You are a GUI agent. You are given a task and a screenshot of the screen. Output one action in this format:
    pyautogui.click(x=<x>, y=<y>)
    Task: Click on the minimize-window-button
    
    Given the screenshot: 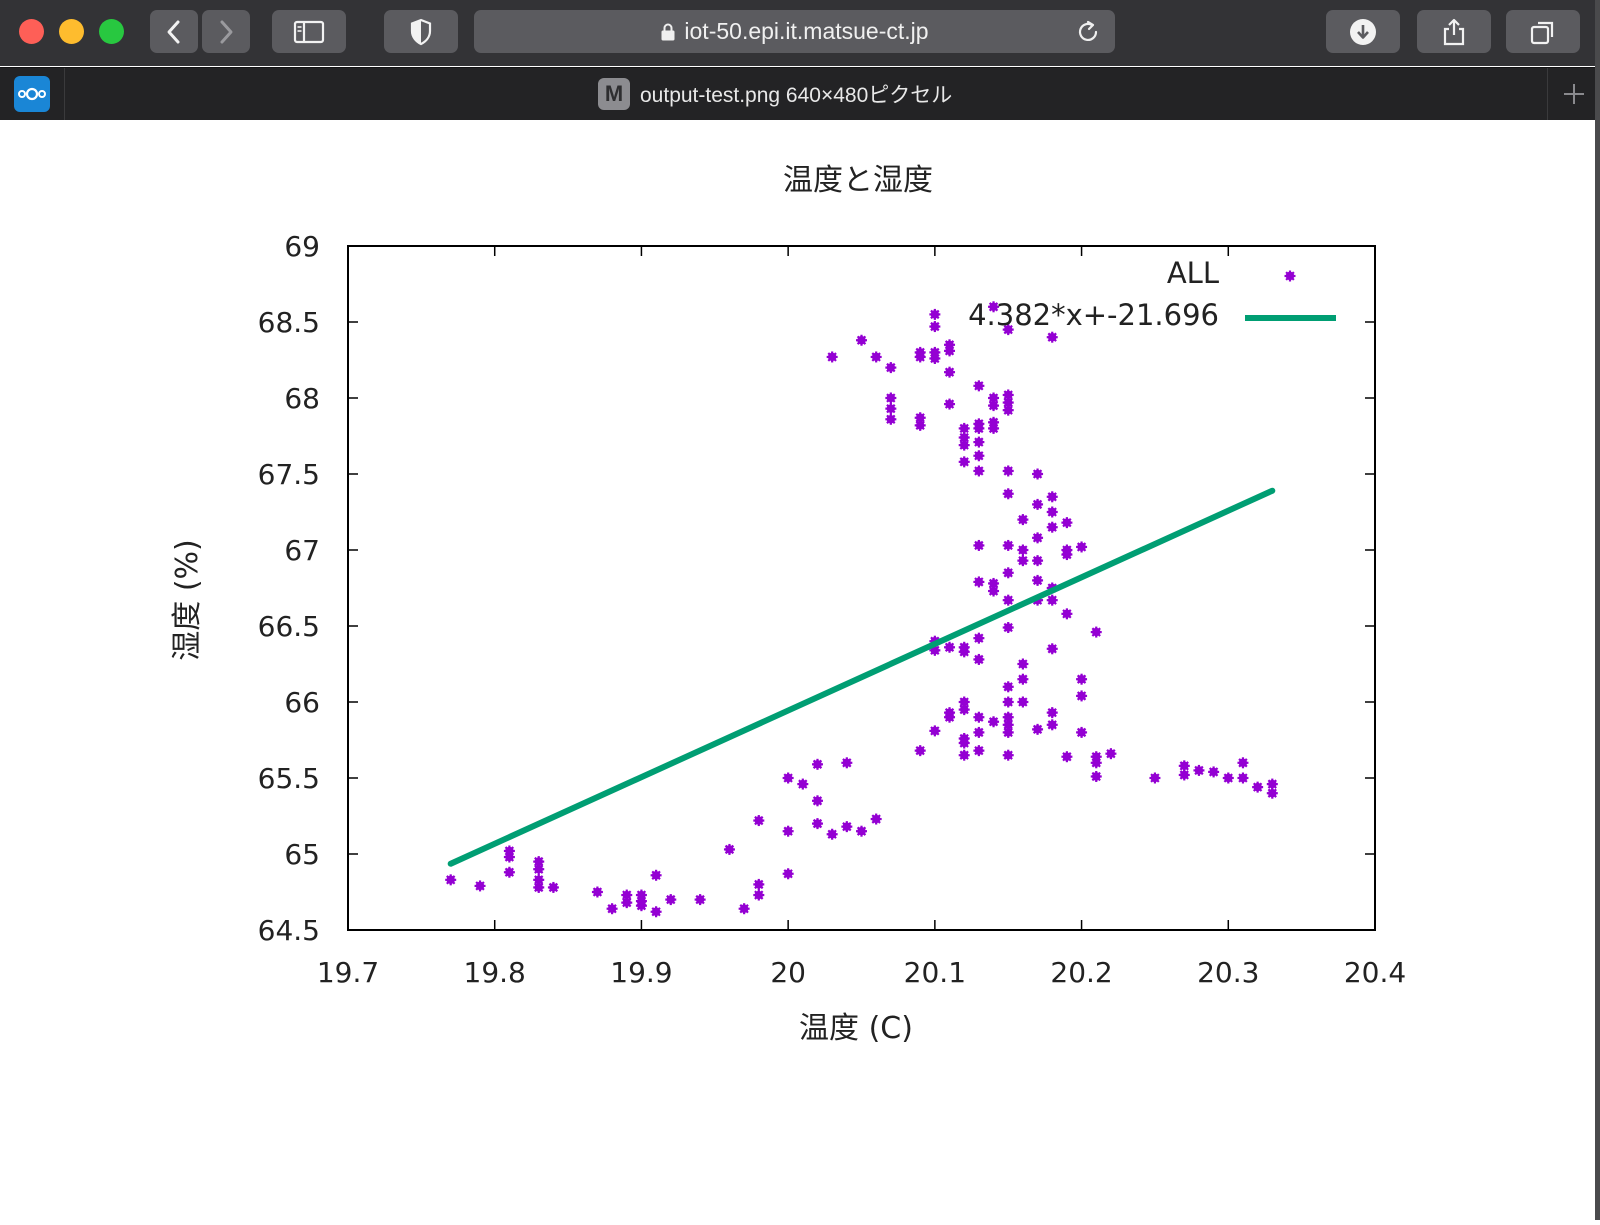 What is the action you would take?
    pyautogui.click(x=71, y=31)
    